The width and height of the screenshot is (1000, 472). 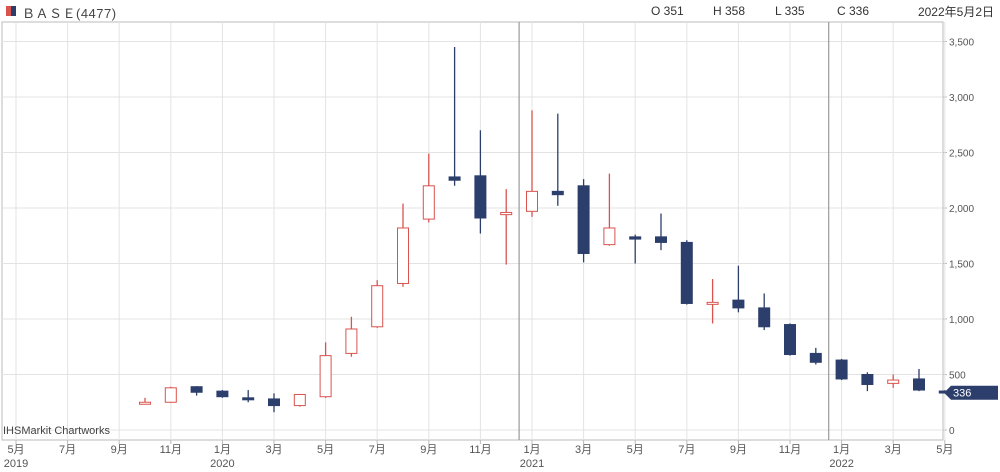 I want to click on low-value: L 335, so click(x=790, y=11).